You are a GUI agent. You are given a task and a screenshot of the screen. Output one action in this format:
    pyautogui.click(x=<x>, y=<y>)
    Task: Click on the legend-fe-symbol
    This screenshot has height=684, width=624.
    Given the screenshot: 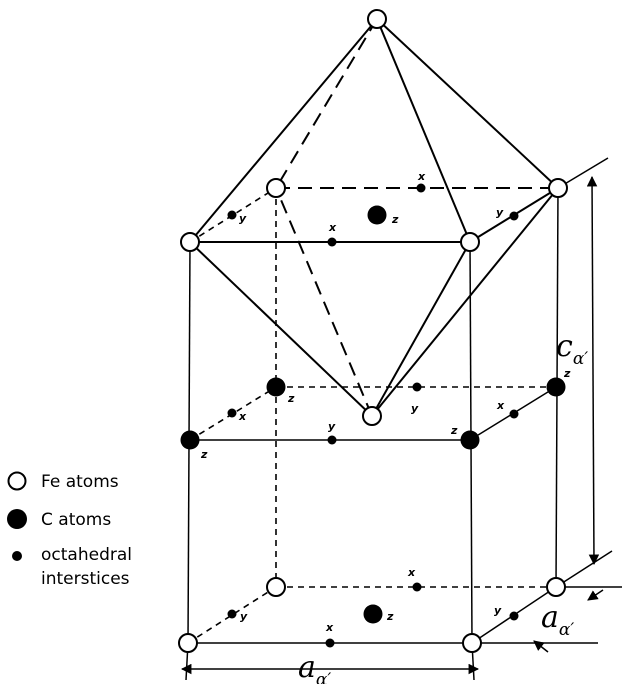 What is the action you would take?
    pyautogui.click(x=17, y=481)
    